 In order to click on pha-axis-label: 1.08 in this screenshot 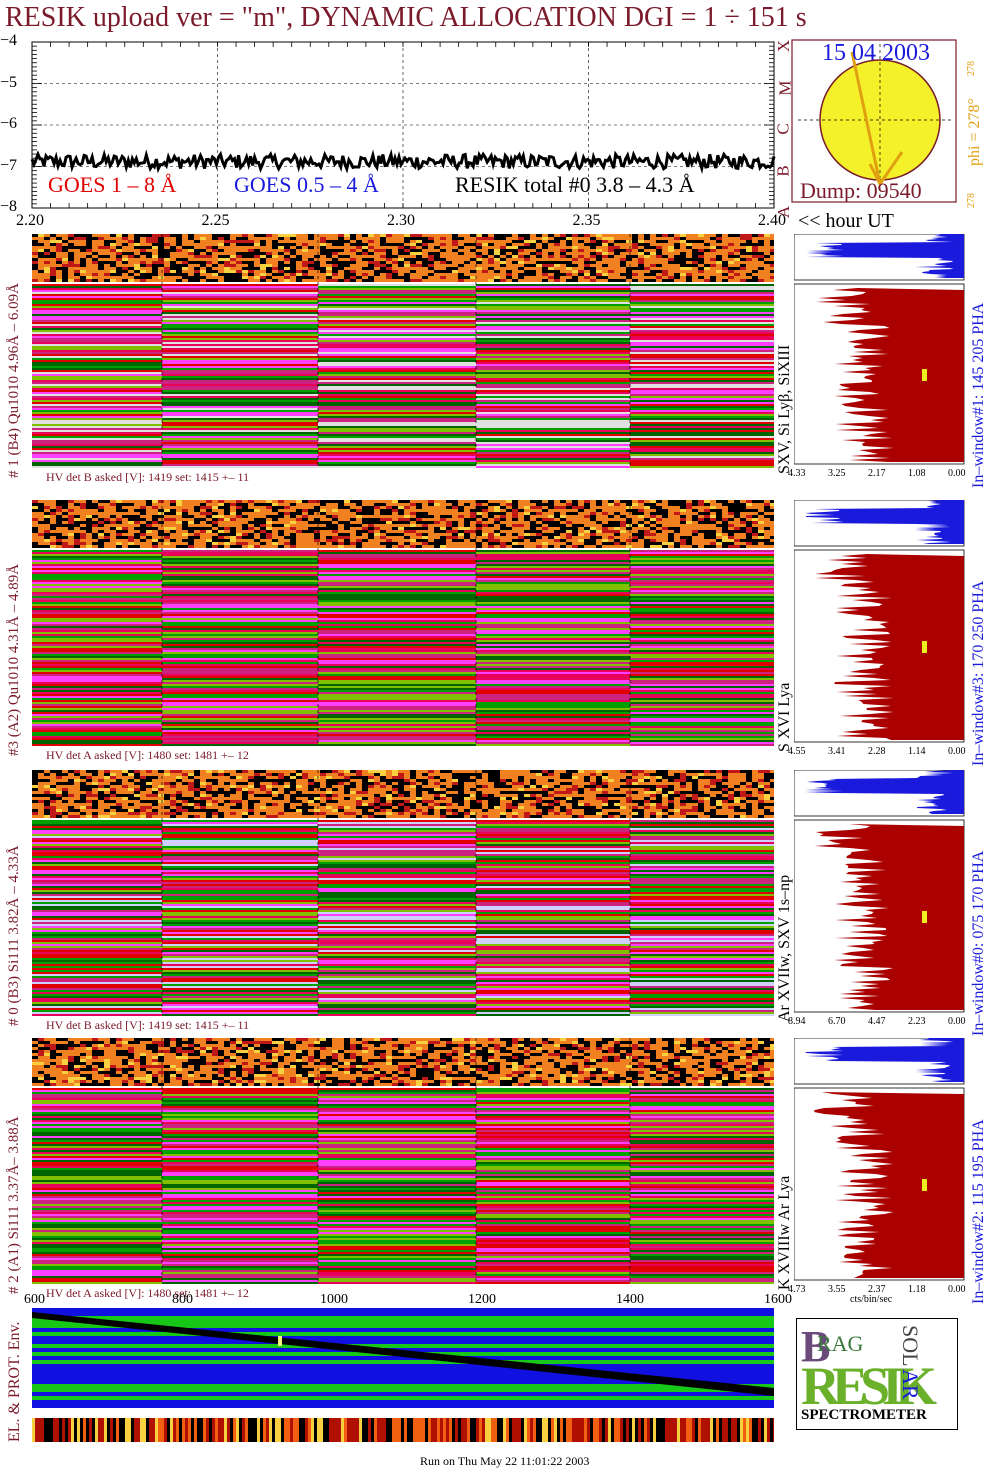, I will do `click(917, 473)`.